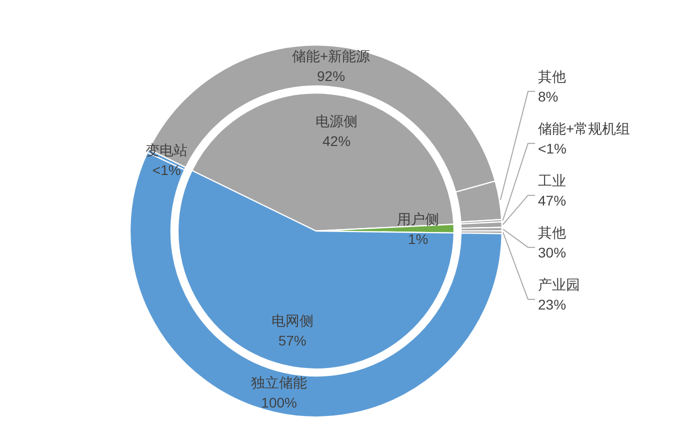 This screenshot has height=448, width=674. Describe the element at coordinates (552, 200) in the screenshot. I see `data-label: 47%` at that location.